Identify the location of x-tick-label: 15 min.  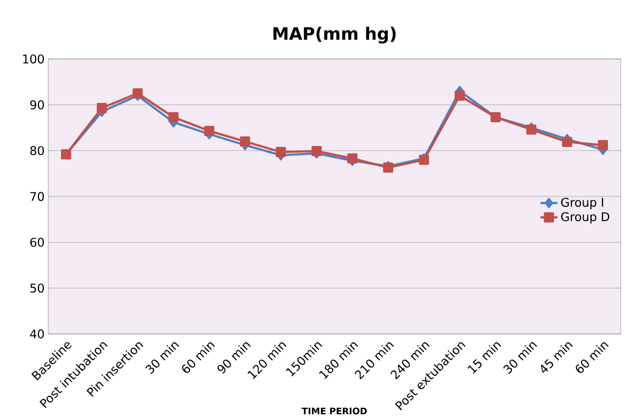
(485, 358).